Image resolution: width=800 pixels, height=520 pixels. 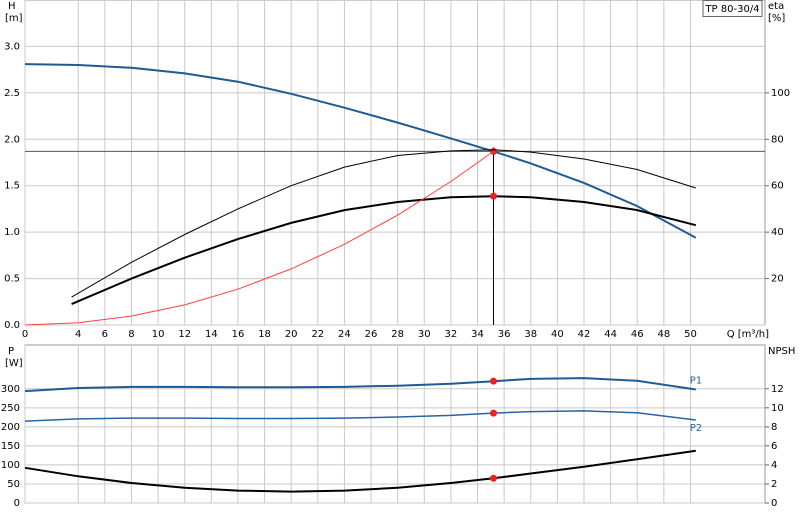 I want to click on label-box, so click(x=732, y=8).